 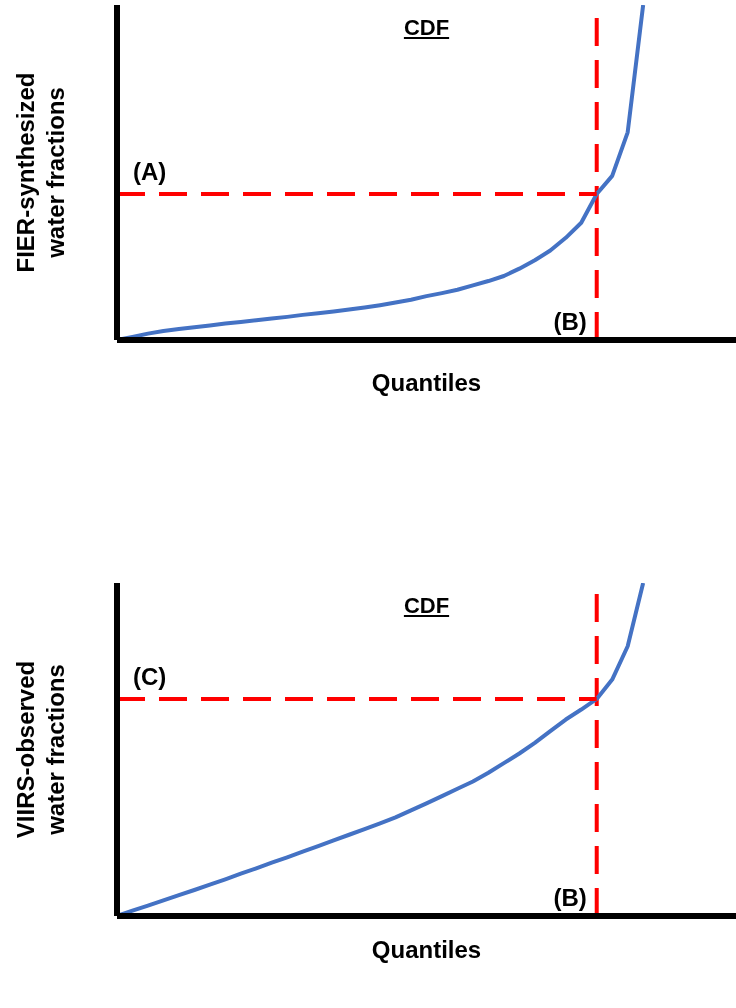 I want to click on y-axis-title: VIIRS-observed water fractions, so click(x=40, y=749).